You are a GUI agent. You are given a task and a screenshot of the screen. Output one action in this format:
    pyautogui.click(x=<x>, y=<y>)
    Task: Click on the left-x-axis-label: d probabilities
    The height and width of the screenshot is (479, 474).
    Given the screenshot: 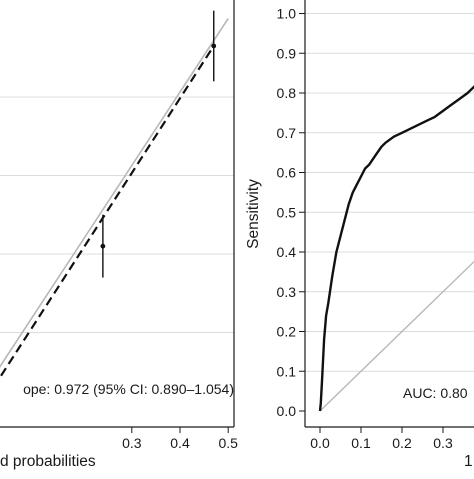 What is the action you would take?
    pyautogui.click(x=48, y=461)
    